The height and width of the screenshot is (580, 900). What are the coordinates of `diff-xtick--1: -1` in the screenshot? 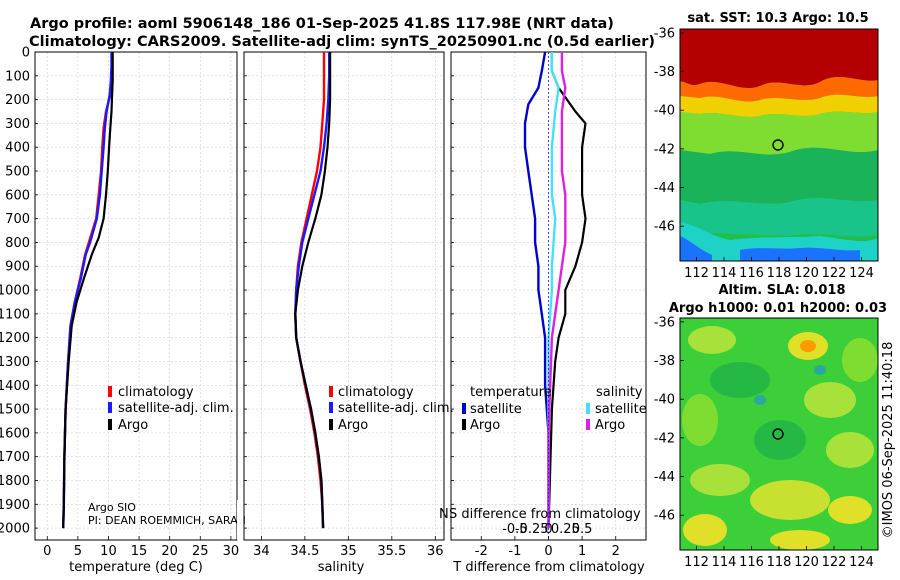 It's located at (514, 551).